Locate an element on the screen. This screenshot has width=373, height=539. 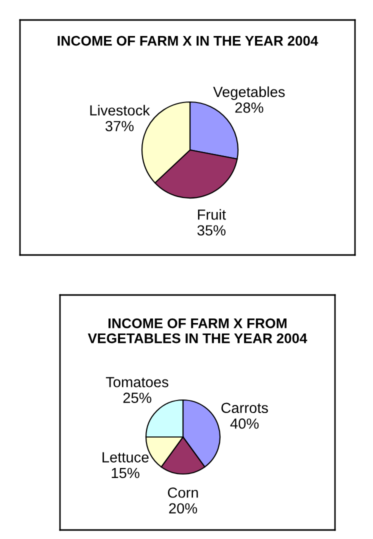
slice-label: Corn is located at coordinates (183, 492).